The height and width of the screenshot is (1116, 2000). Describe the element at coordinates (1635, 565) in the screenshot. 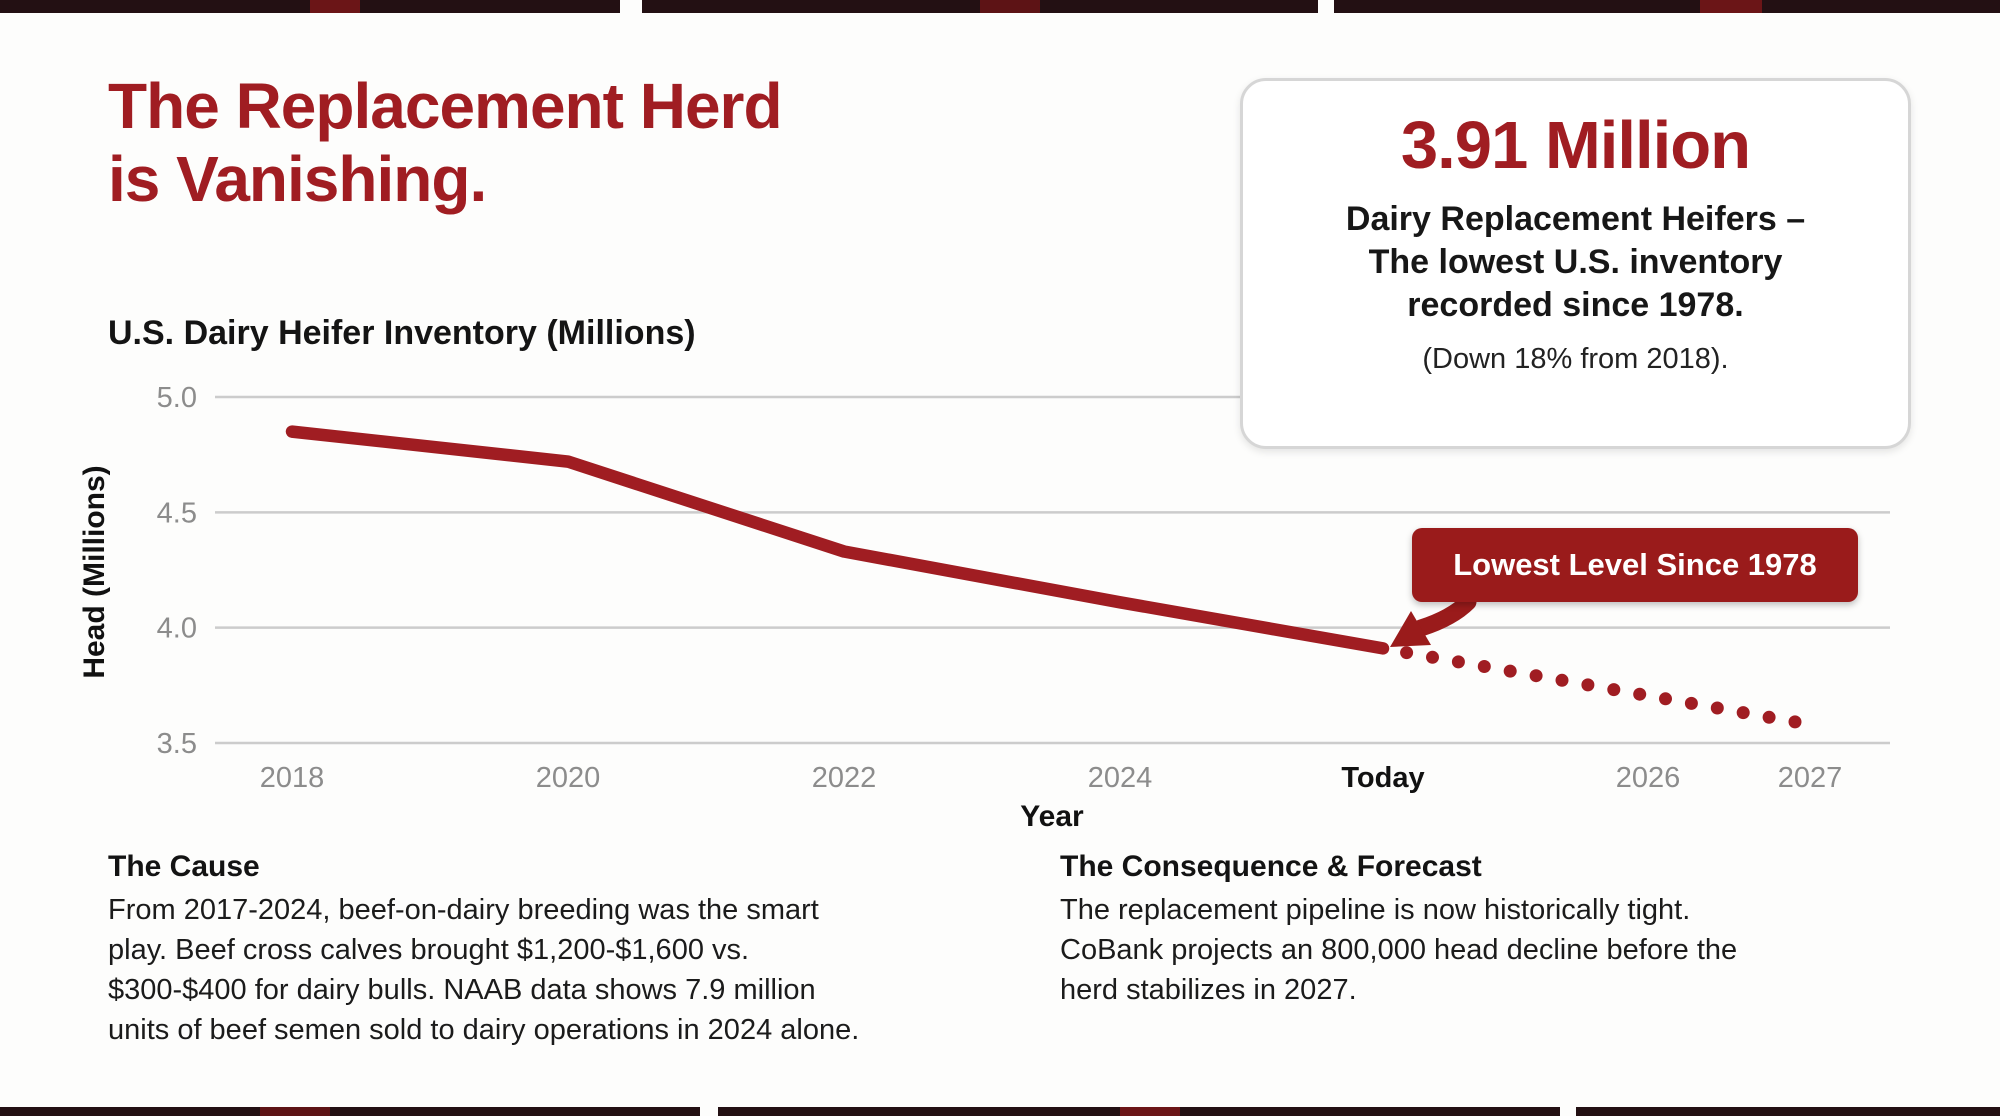

I see `annotation-callout: Lowest Level Since 1978` at that location.